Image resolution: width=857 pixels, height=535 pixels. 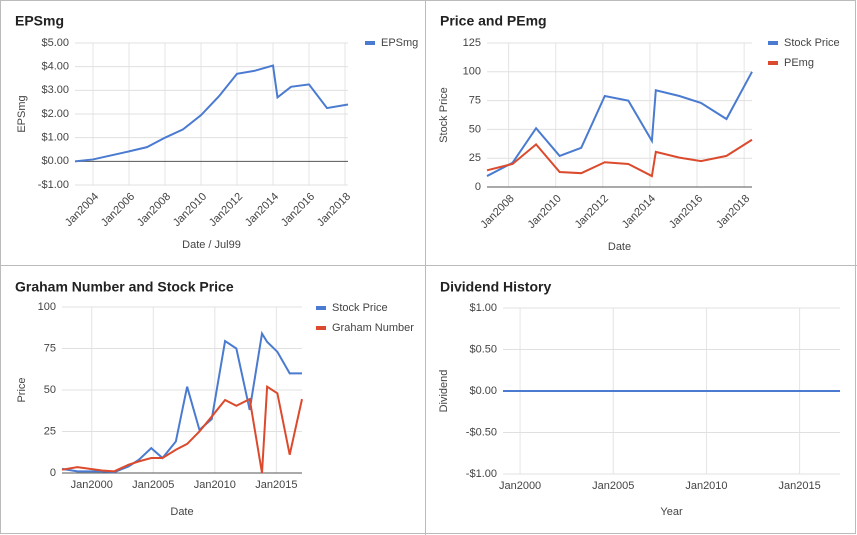 I want to click on x-axis-title: Year, so click(x=671, y=512).